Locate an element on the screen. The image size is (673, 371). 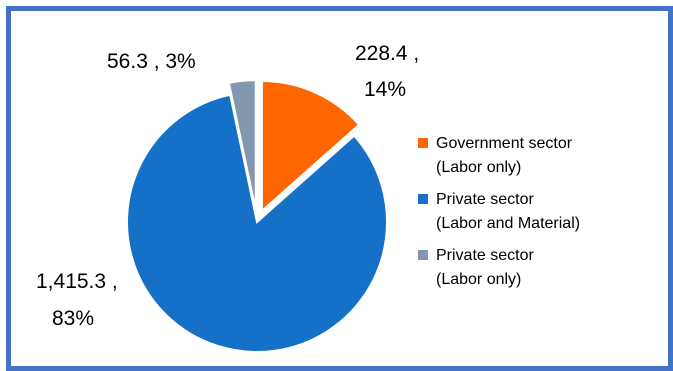
legend-swatch-private-labor-material is located at coordinates (423, 199).